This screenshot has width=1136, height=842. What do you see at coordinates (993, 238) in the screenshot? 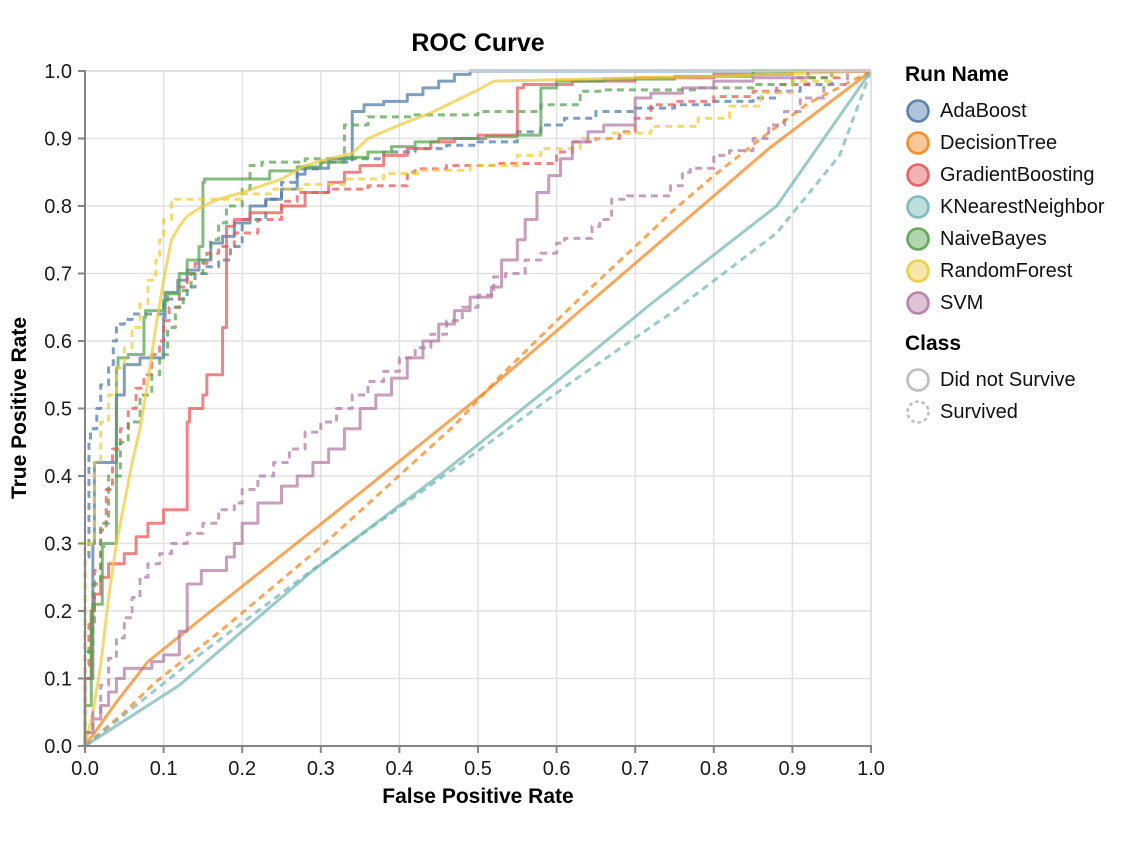
I see `legend-item-label: NaiveBayes` at bounding box center [993, 238].